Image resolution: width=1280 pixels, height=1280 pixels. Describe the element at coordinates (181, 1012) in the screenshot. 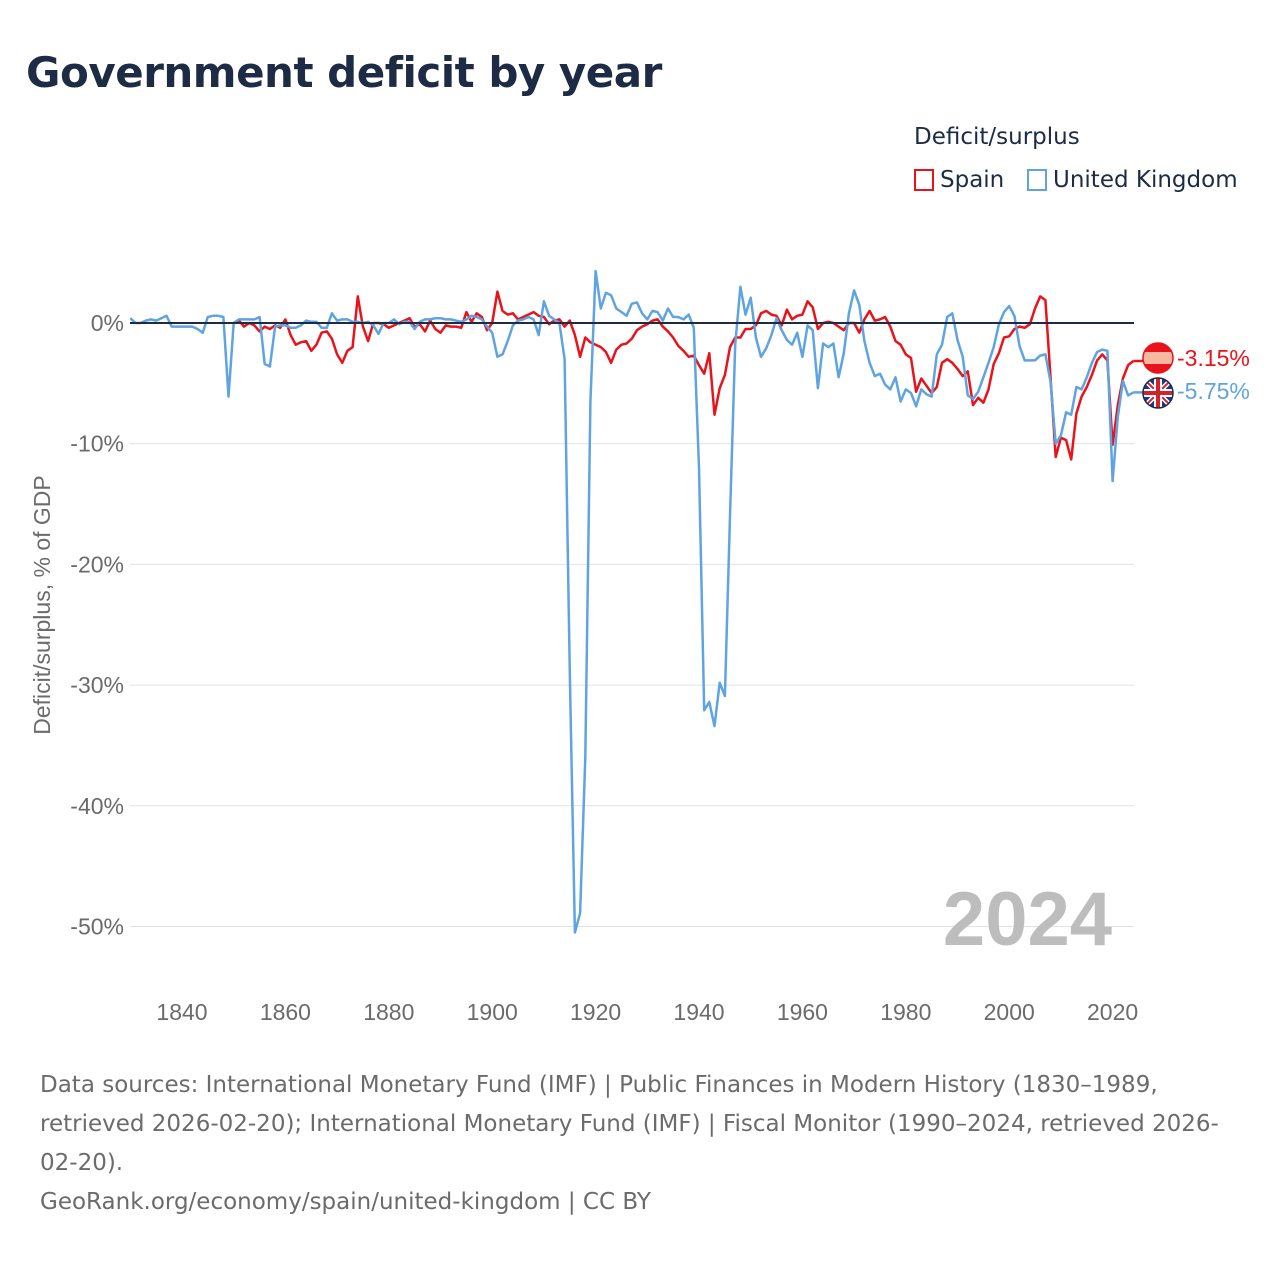

I see `x-tick-label: 1840` at that location.